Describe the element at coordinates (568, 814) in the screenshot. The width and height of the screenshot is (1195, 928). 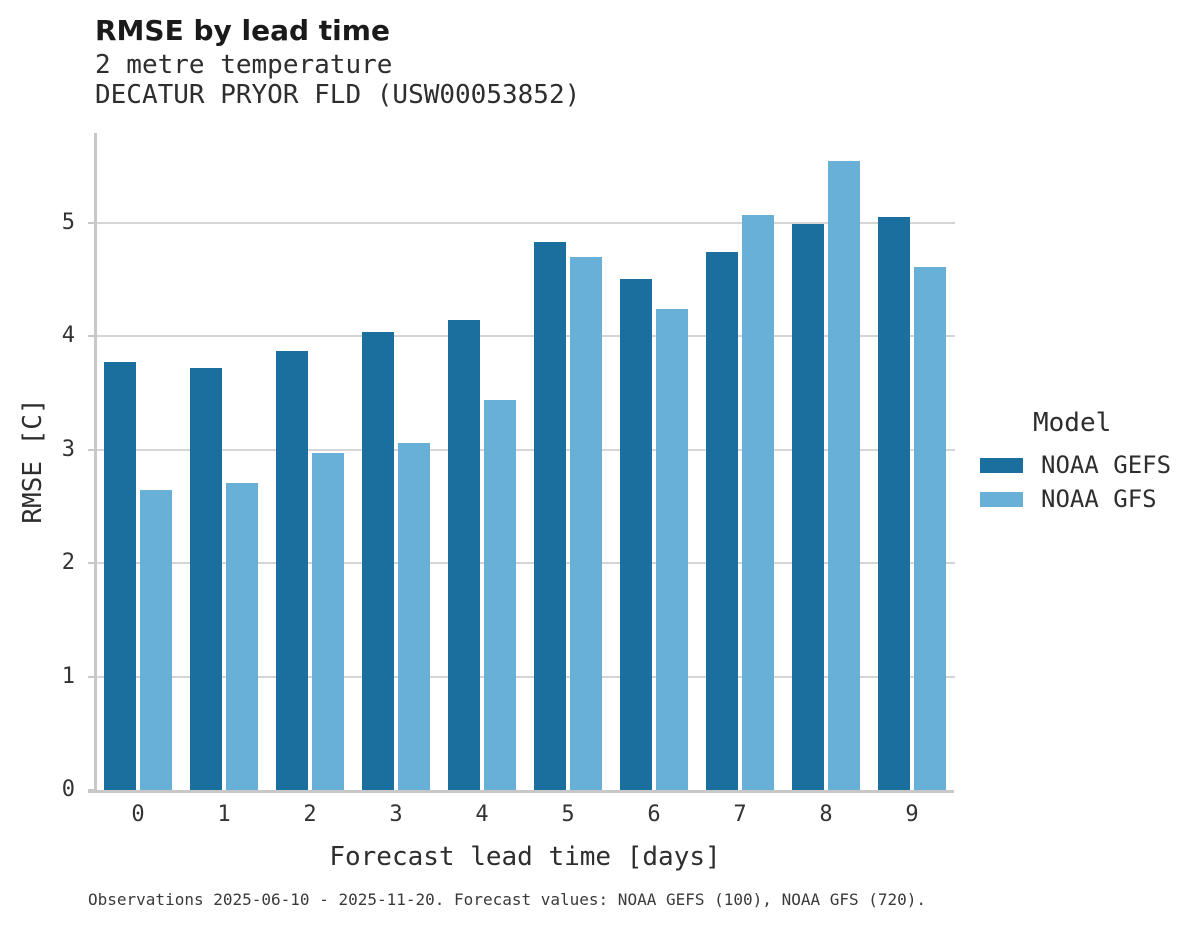
I see `x-tick-label: 5` at that location.